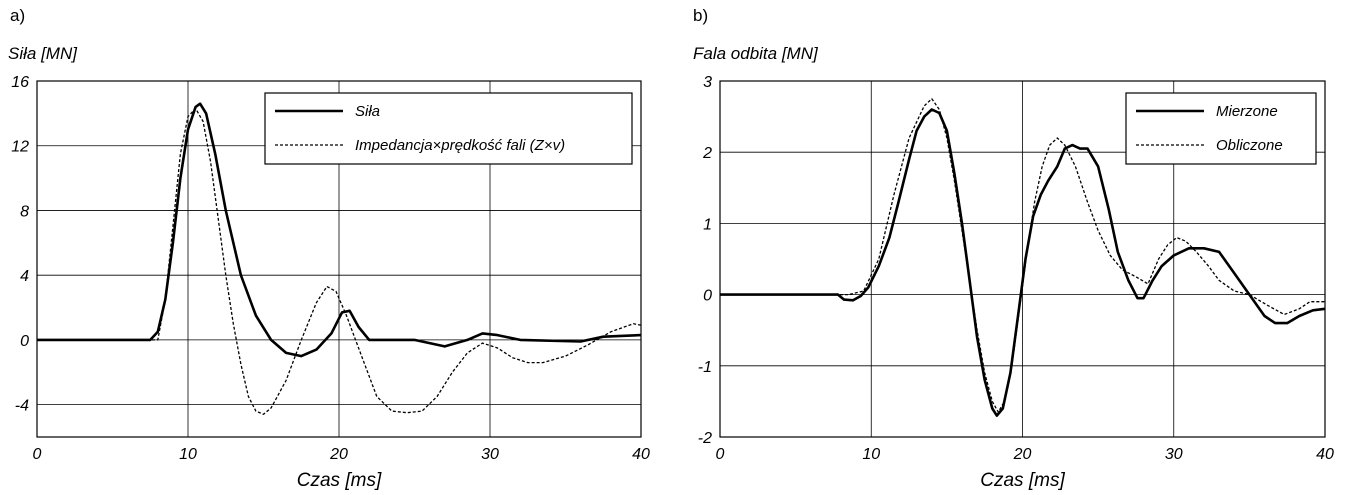 The image size is (1347, 495). I want to click on chart-b-y-tick-label: 3, so click(707, 82).